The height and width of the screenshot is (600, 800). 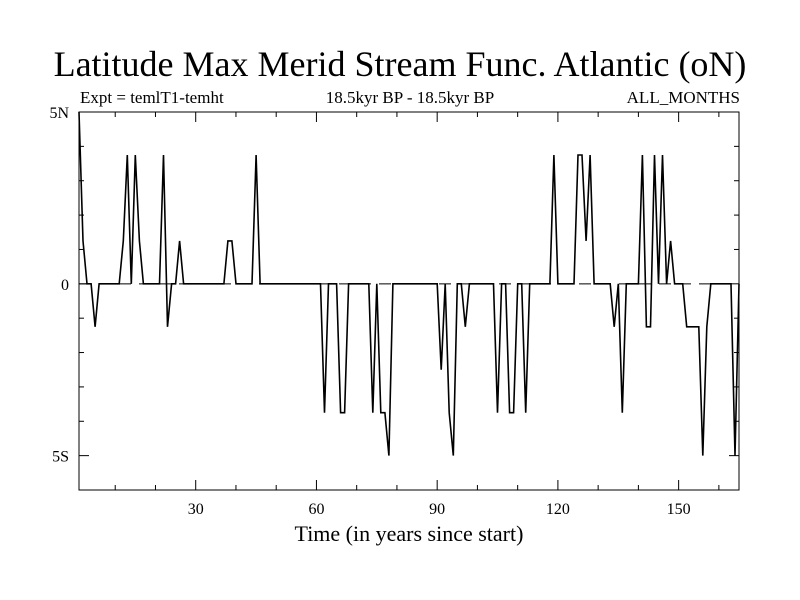 What do you see at coordinates (60, 457) in the screenshot?
I see `y-tick-label: 5S` at bounding box center [60, 457].